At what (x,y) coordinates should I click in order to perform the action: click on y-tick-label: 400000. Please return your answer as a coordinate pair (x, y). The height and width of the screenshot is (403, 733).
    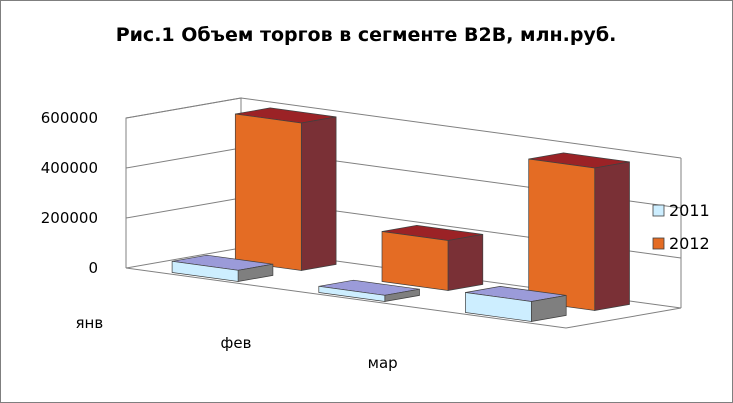
    Looking at the image, I should click on (69, 168).